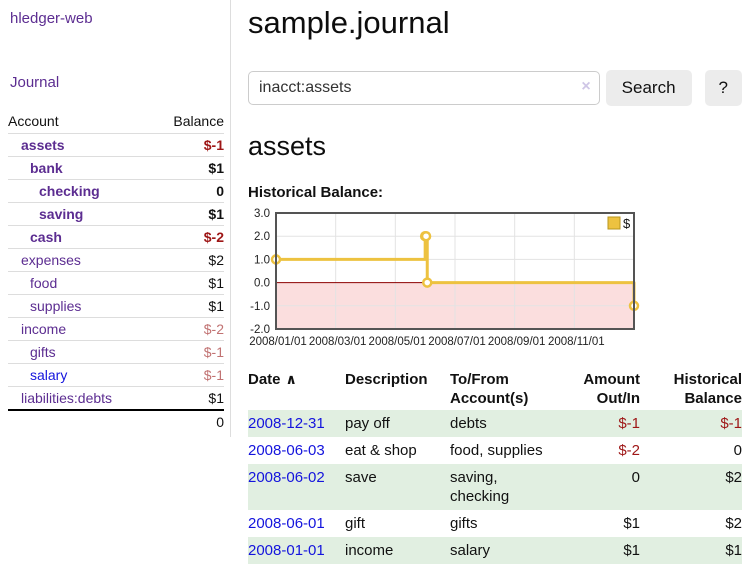 The height and width of the screenshot is (582, 742). Describe the element at coordinates (61, 214) in the screenshot. I see `account-link: saving` at that location.